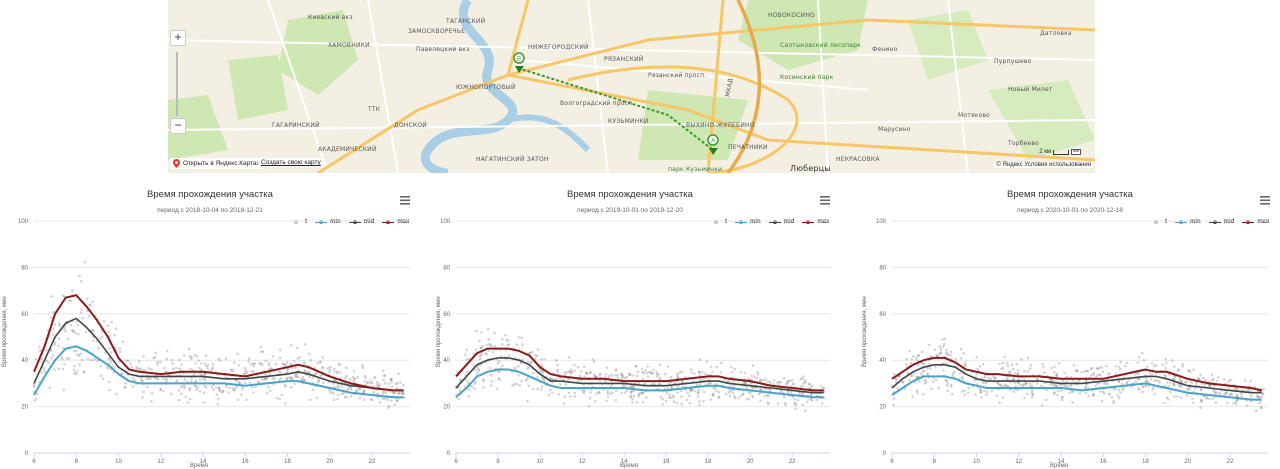 The image size is (1280, 469). I want to click on ruler-icon, so click(1076, 152).